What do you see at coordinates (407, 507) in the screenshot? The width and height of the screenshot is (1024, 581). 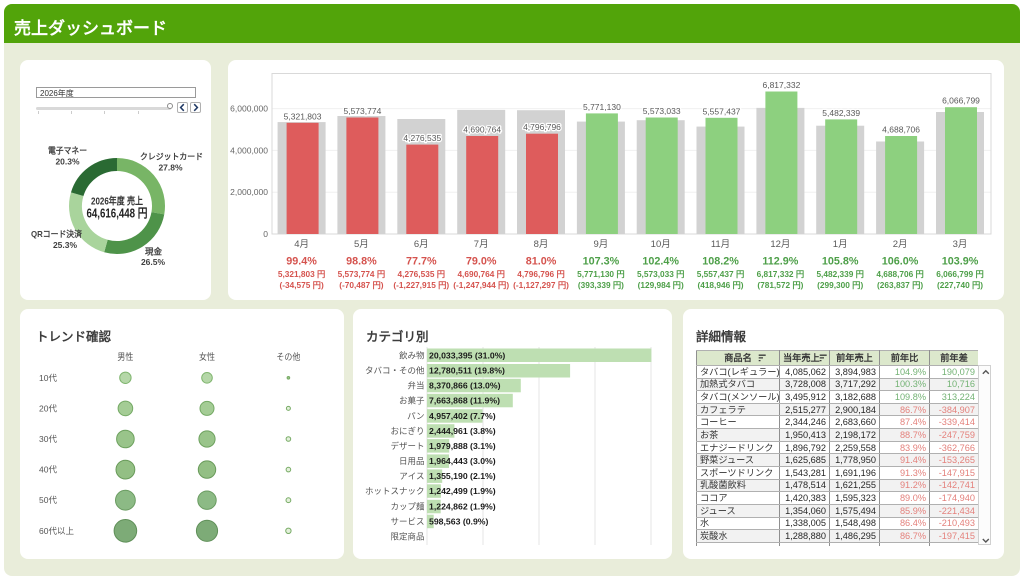 I see `svg-text: カップ麺` at bounding box center [407, 507].